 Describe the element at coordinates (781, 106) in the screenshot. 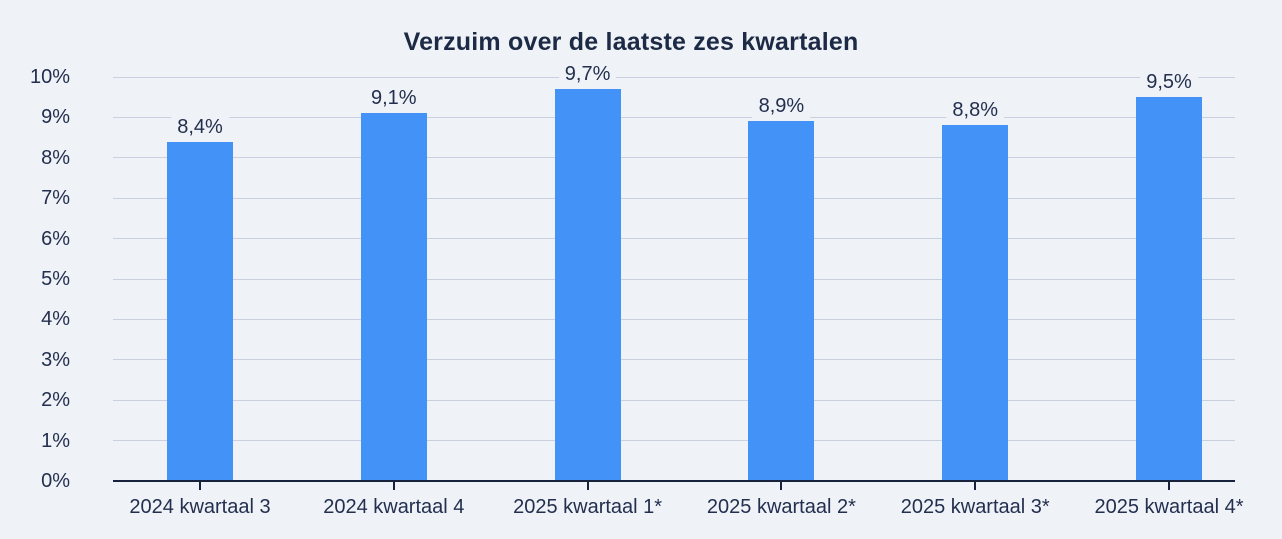

I see `bar-value-label: 8,9%` at that location.